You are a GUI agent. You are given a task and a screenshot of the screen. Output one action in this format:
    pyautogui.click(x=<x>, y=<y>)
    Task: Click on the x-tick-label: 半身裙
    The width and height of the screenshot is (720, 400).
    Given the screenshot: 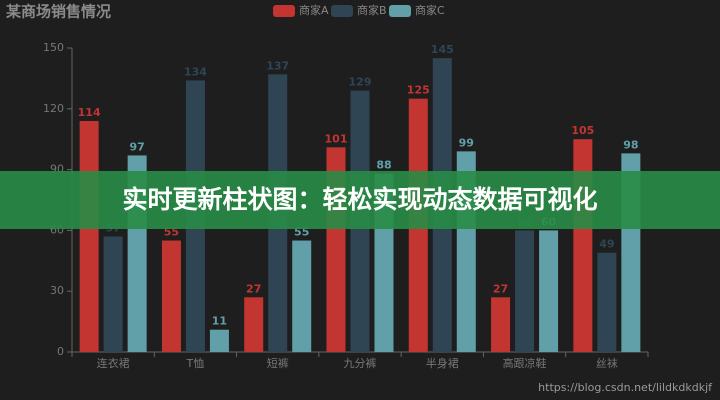 What is the action you would take?
    pyautogui.click(x=442, y=363)
    